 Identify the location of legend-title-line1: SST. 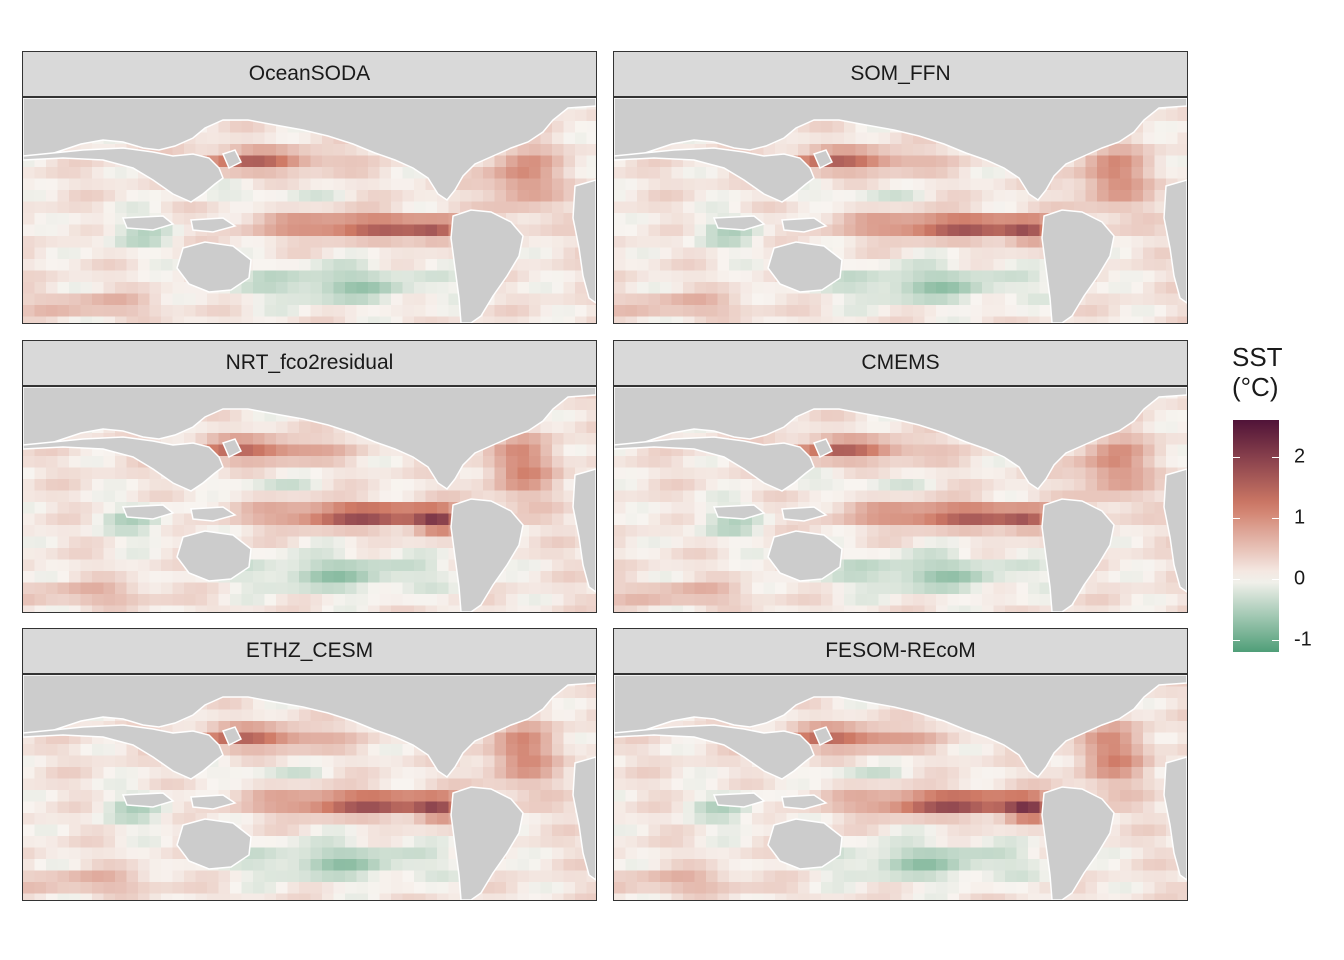
(1257, 357).